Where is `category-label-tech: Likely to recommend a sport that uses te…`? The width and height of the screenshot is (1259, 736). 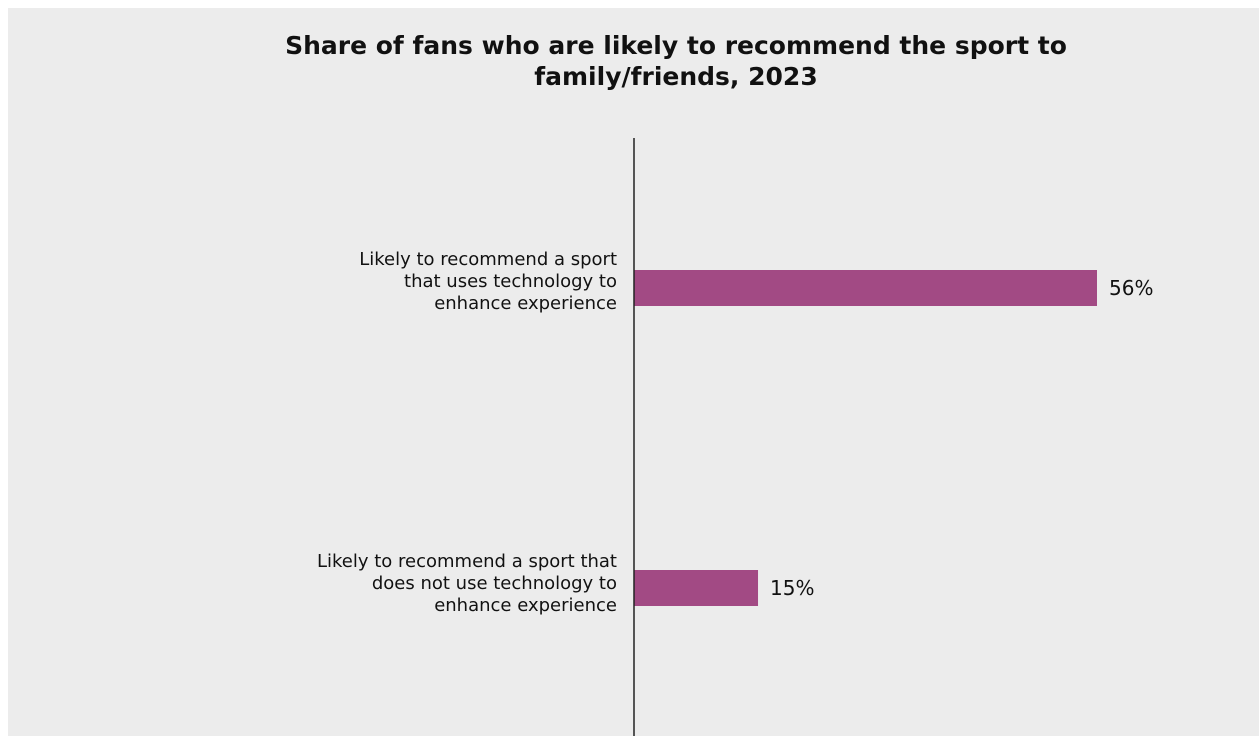
category-label-tech: Likely to recommend a sport that uses te… is located at coordinates (488, 281).